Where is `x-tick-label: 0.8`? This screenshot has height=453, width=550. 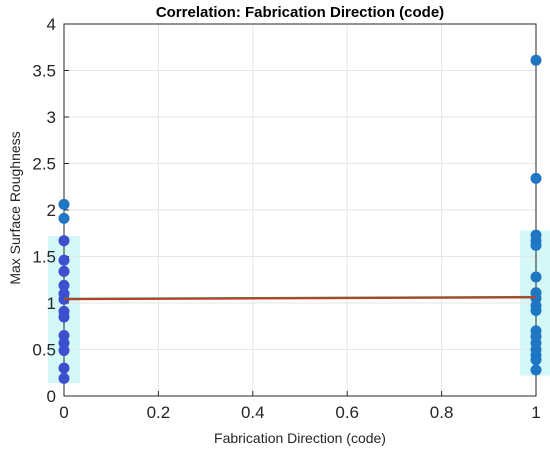
x-tick-label: 0.8 is located at coordinates (442, 412).